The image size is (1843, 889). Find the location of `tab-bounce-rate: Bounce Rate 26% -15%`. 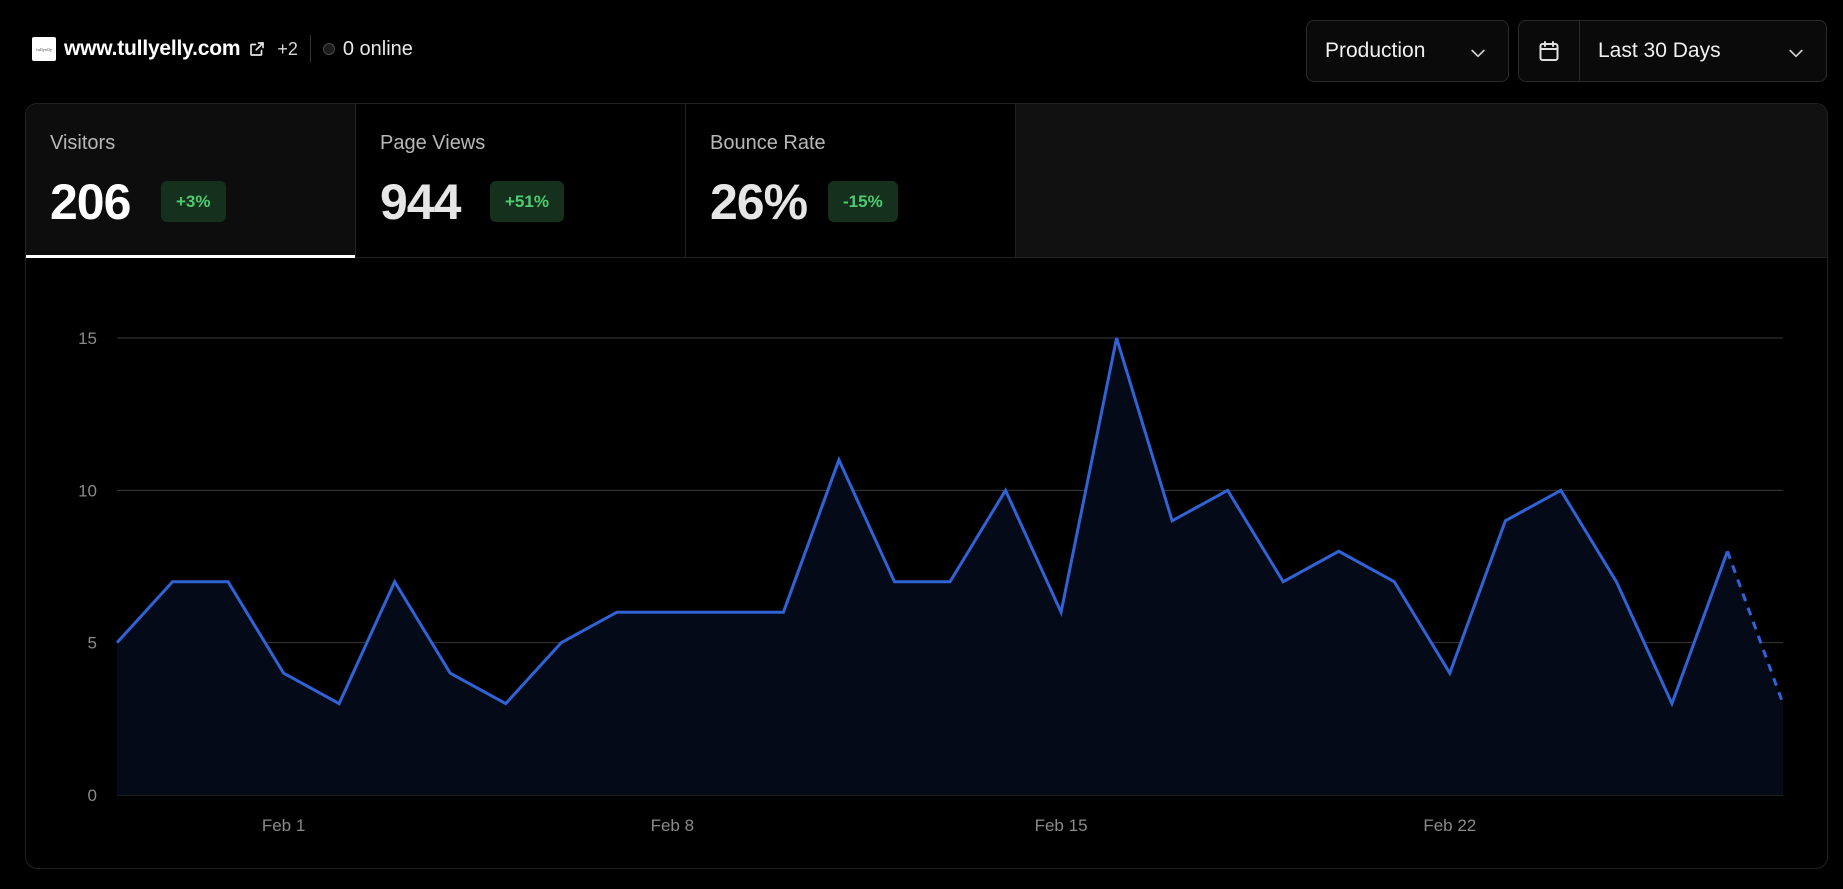

tab-bounce-rate: Bounce Rate 26% -15% is located at coordinates (851, 180).